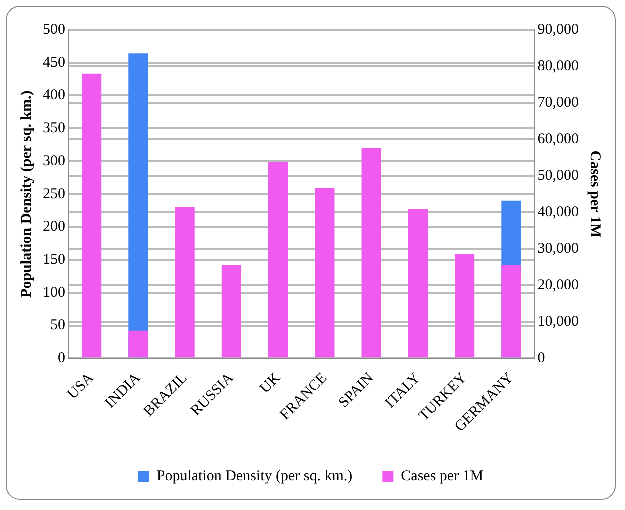  Describe the element at coordinates (558, 286) in the screenshot. I see `y2-tick-label: 20,000` at that location.